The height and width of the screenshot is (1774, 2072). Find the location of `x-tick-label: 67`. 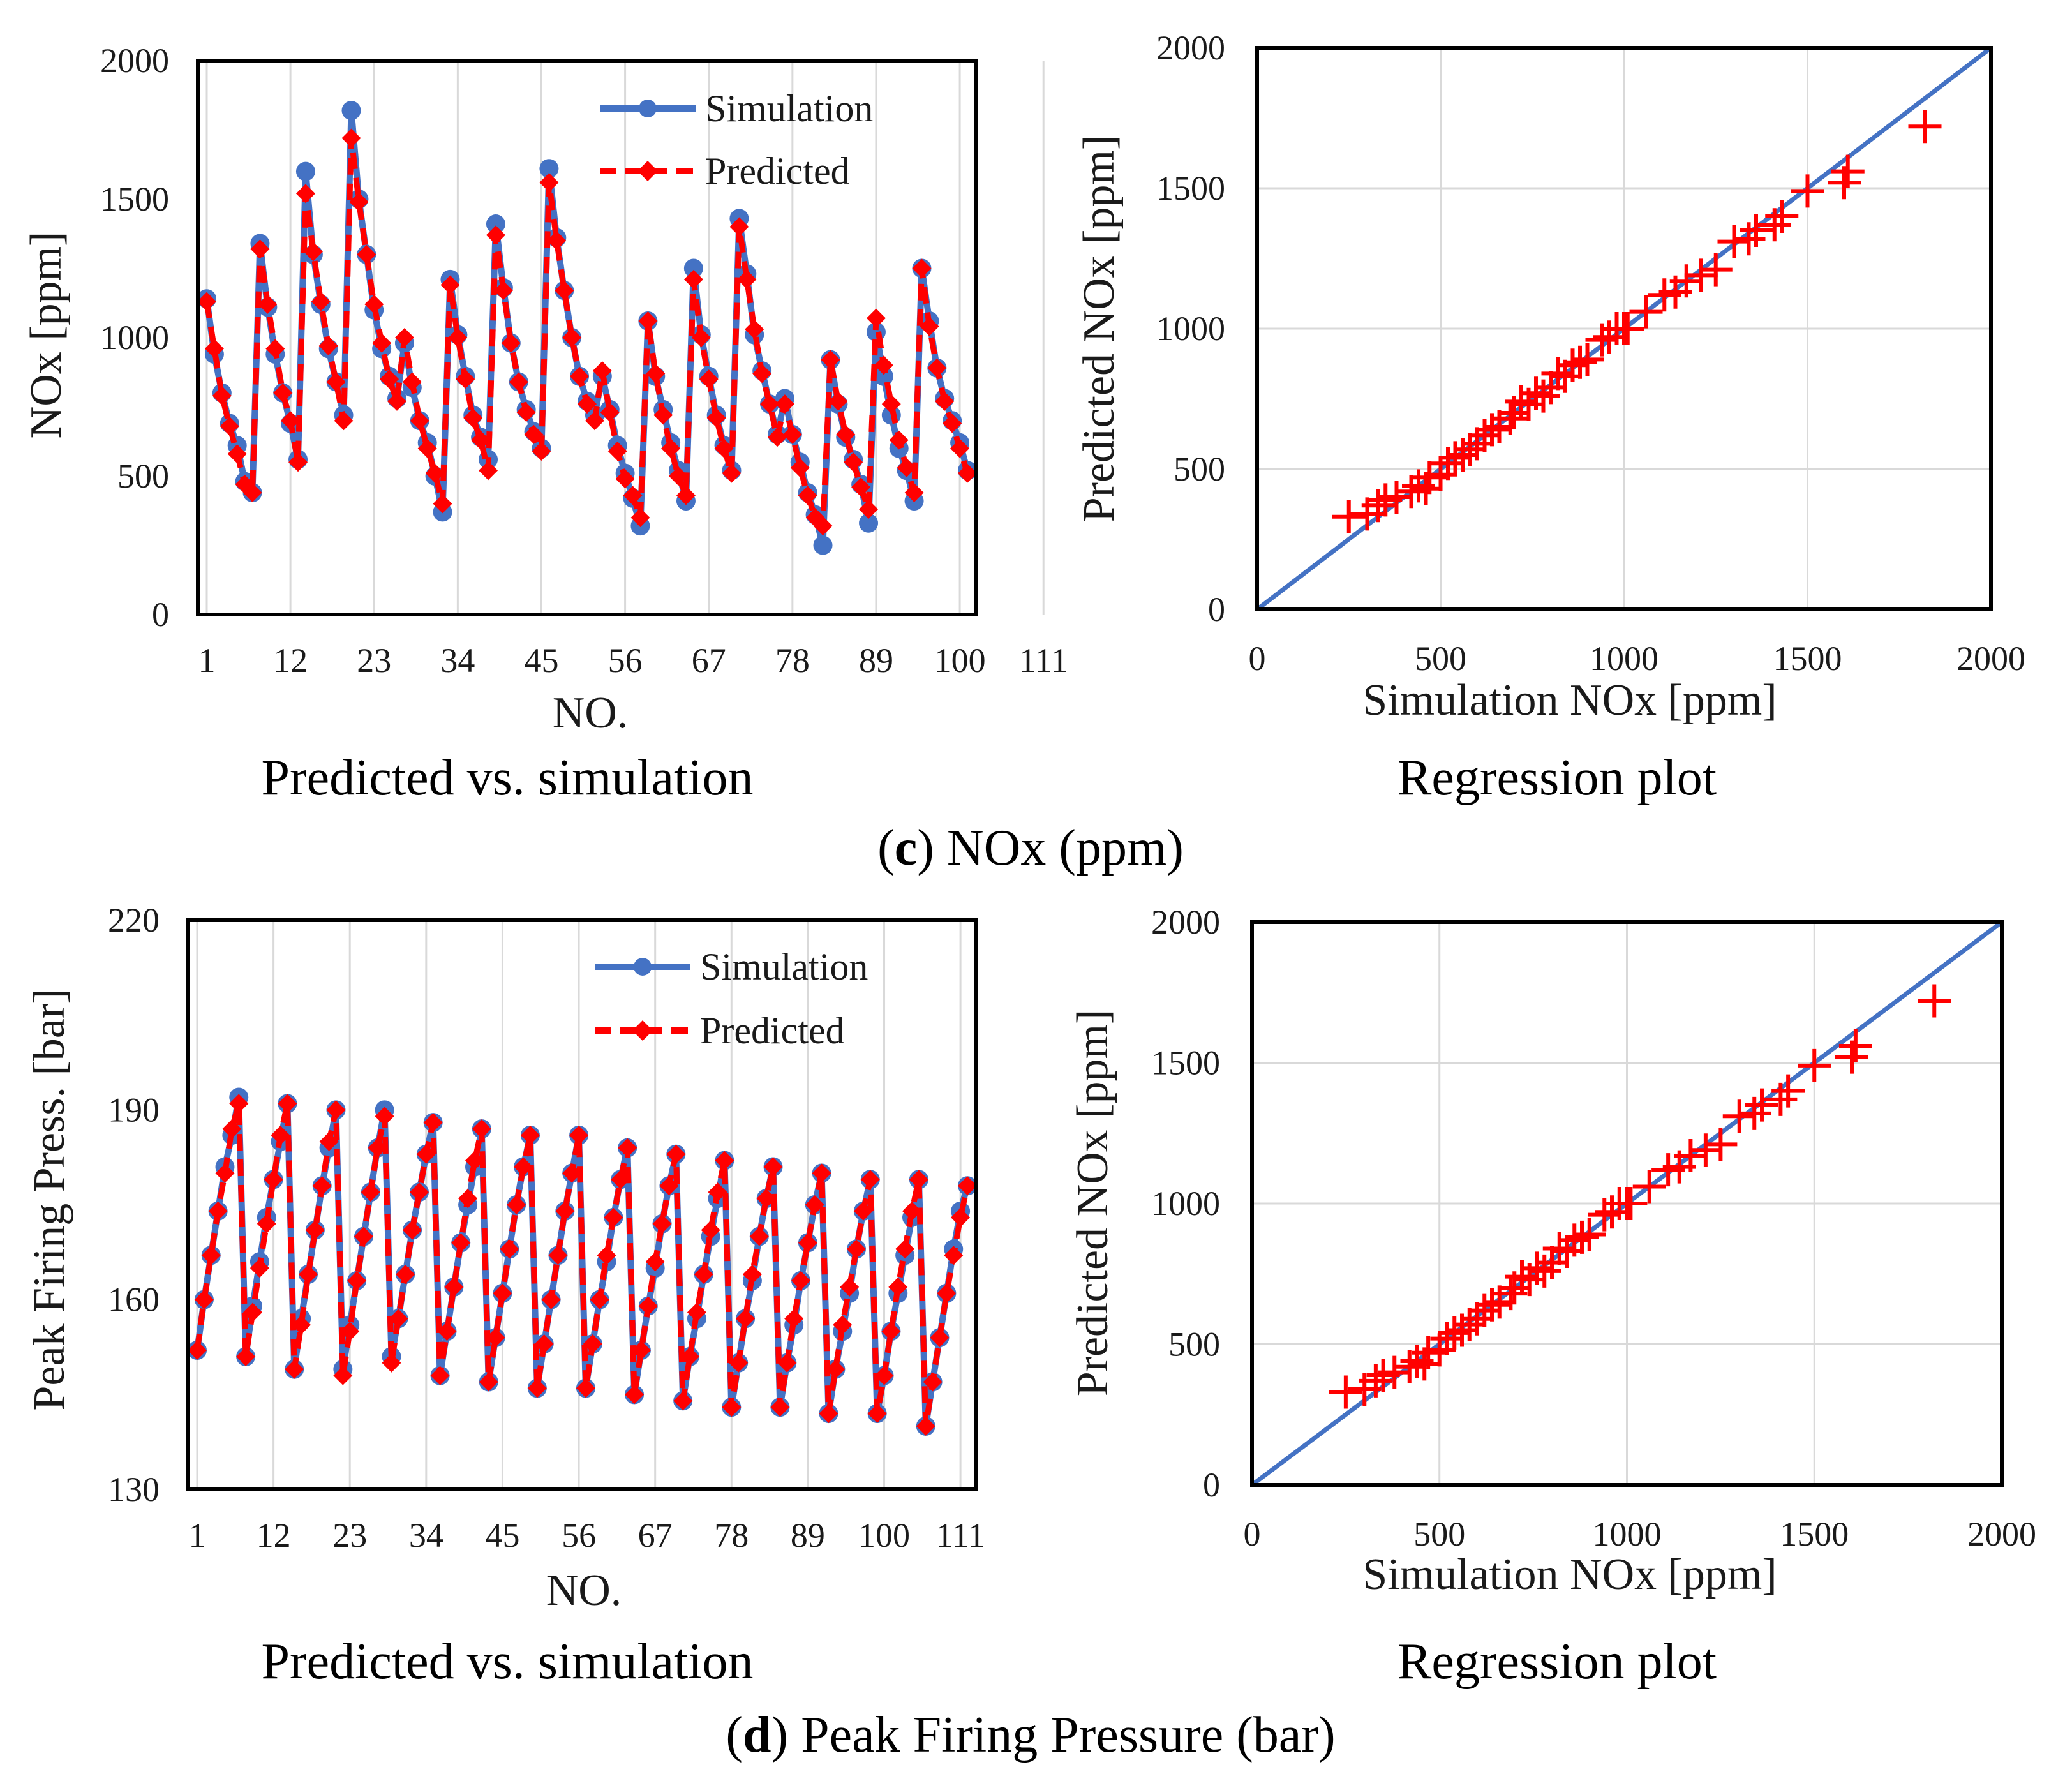

x-tick-label: 67 is located at coordinates (709, 661).